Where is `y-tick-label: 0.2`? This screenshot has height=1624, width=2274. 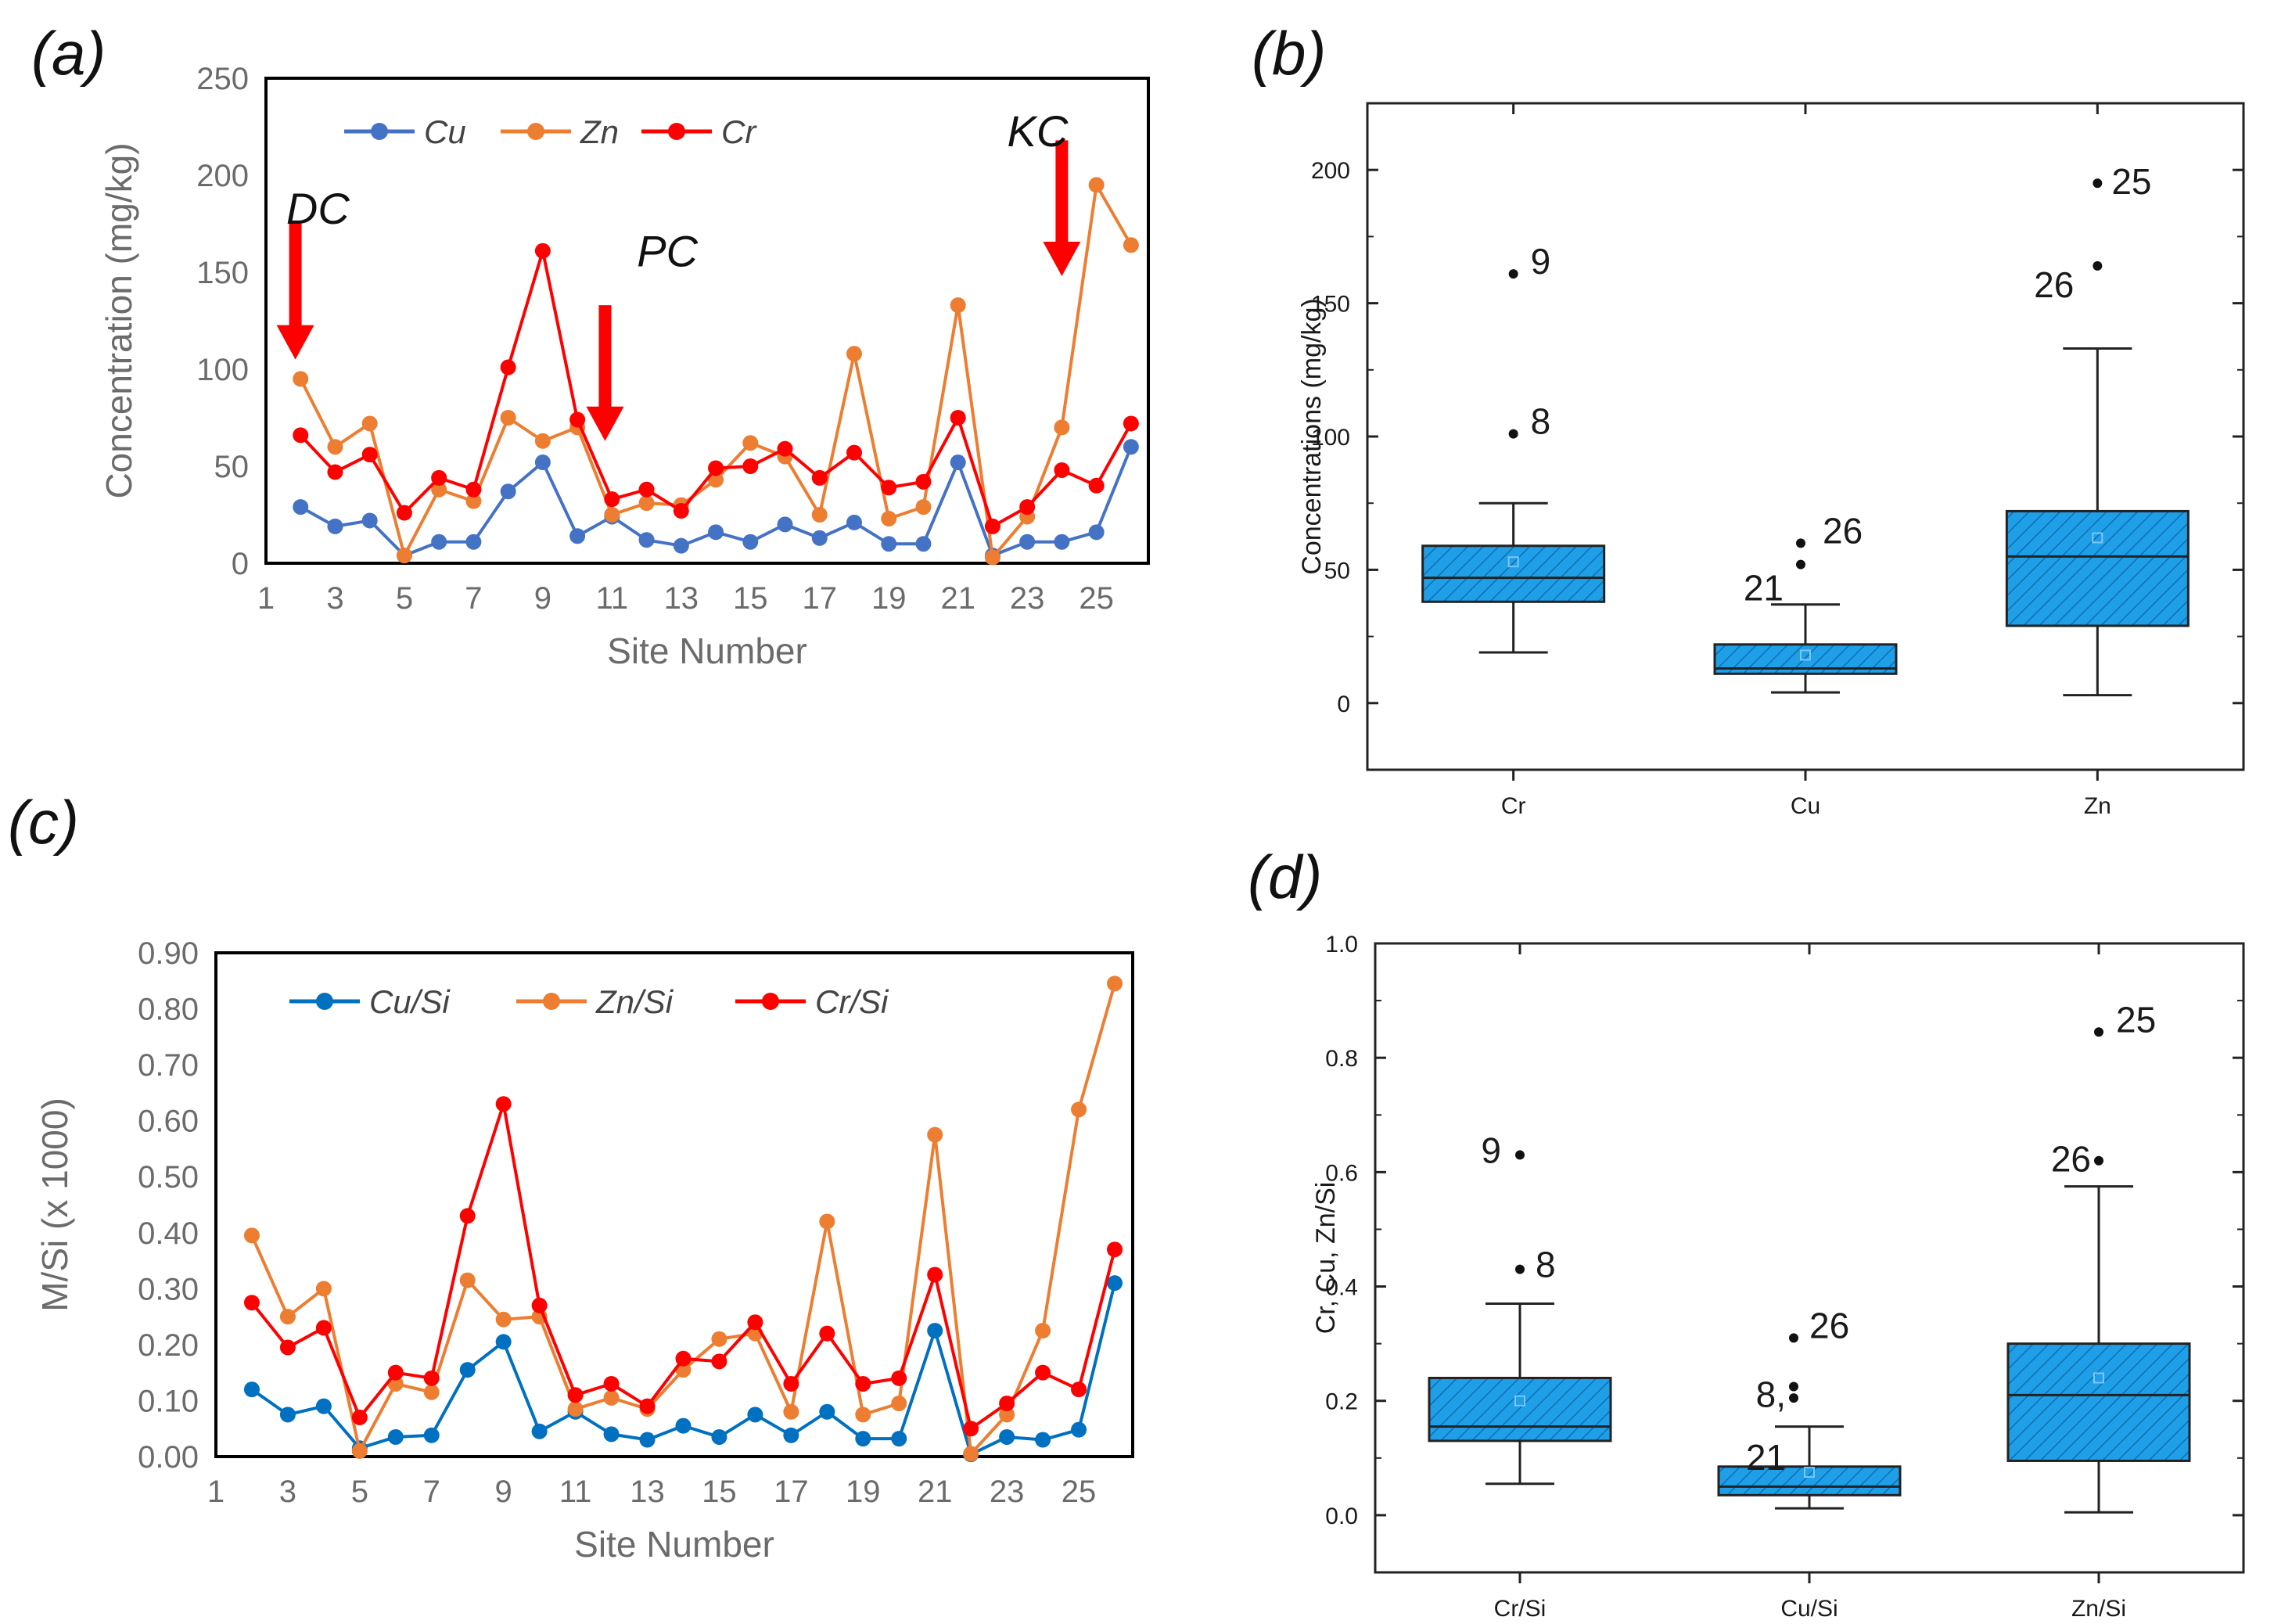
y-tick-label: 0.2 is located at coordinates (1341, 1402).